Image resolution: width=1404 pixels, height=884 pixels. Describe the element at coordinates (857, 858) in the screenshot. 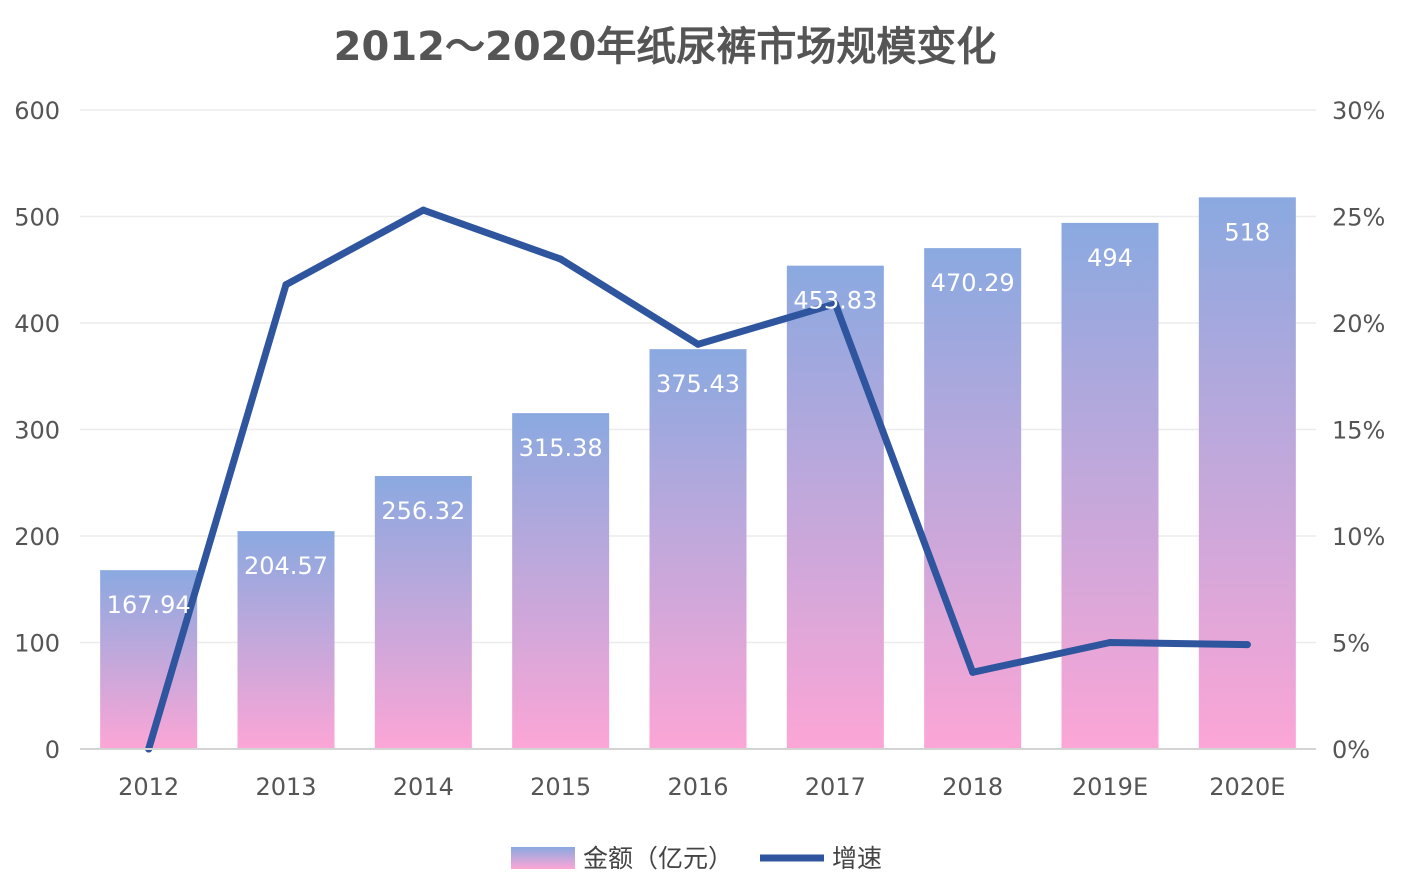

I see `legend-label-growth: 增速` at that location.